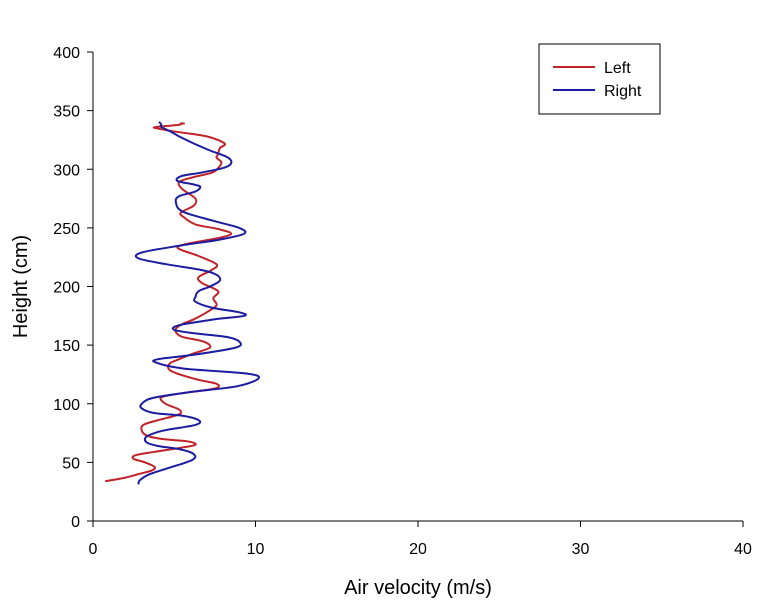 This screenshot has height=605, width=781. I want to click on y-tick-label: 100, so click(66, 405).